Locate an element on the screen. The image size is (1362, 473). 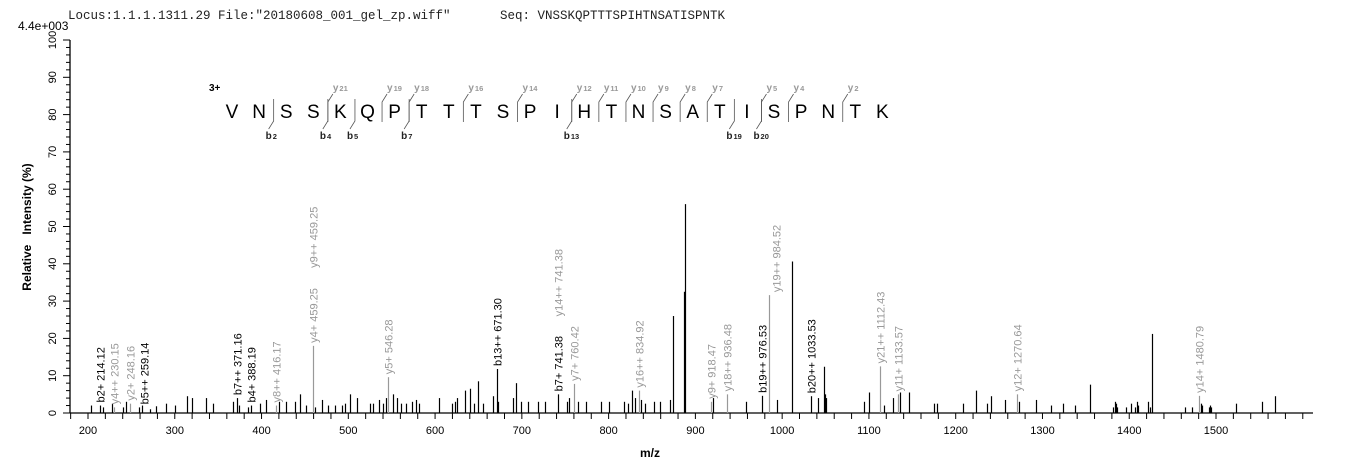
y-ion-label: y11 is located at coordinates (611, 88).